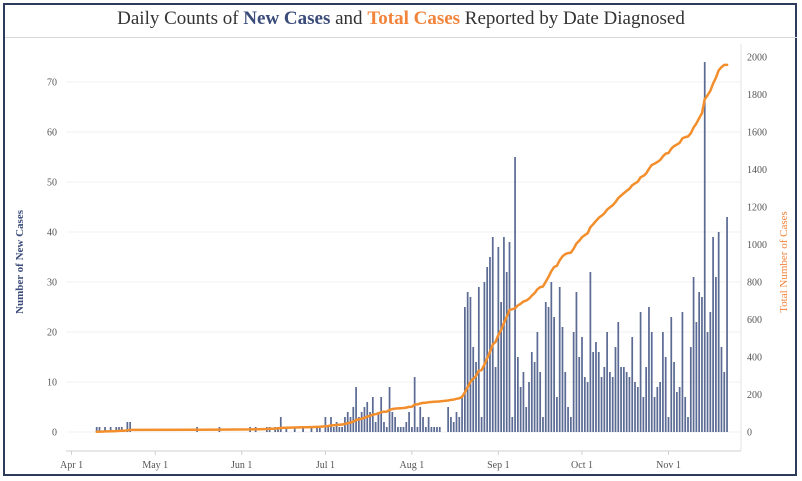 This screenshot has width=802, height=481. What do you see at coordinates (784, 262) in the screenshot?
I see `right-axis-title: Total Number of Cases` at bounding box center [784, 262].